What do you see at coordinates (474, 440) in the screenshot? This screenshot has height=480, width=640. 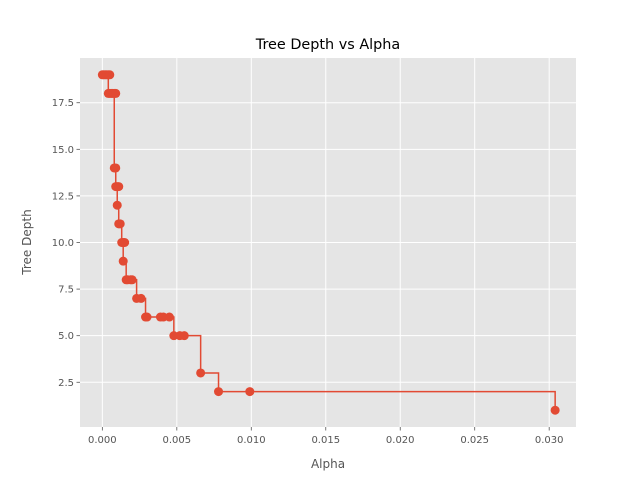 I see `x-tick-label: 0.025` at bounding box center [474, 440].